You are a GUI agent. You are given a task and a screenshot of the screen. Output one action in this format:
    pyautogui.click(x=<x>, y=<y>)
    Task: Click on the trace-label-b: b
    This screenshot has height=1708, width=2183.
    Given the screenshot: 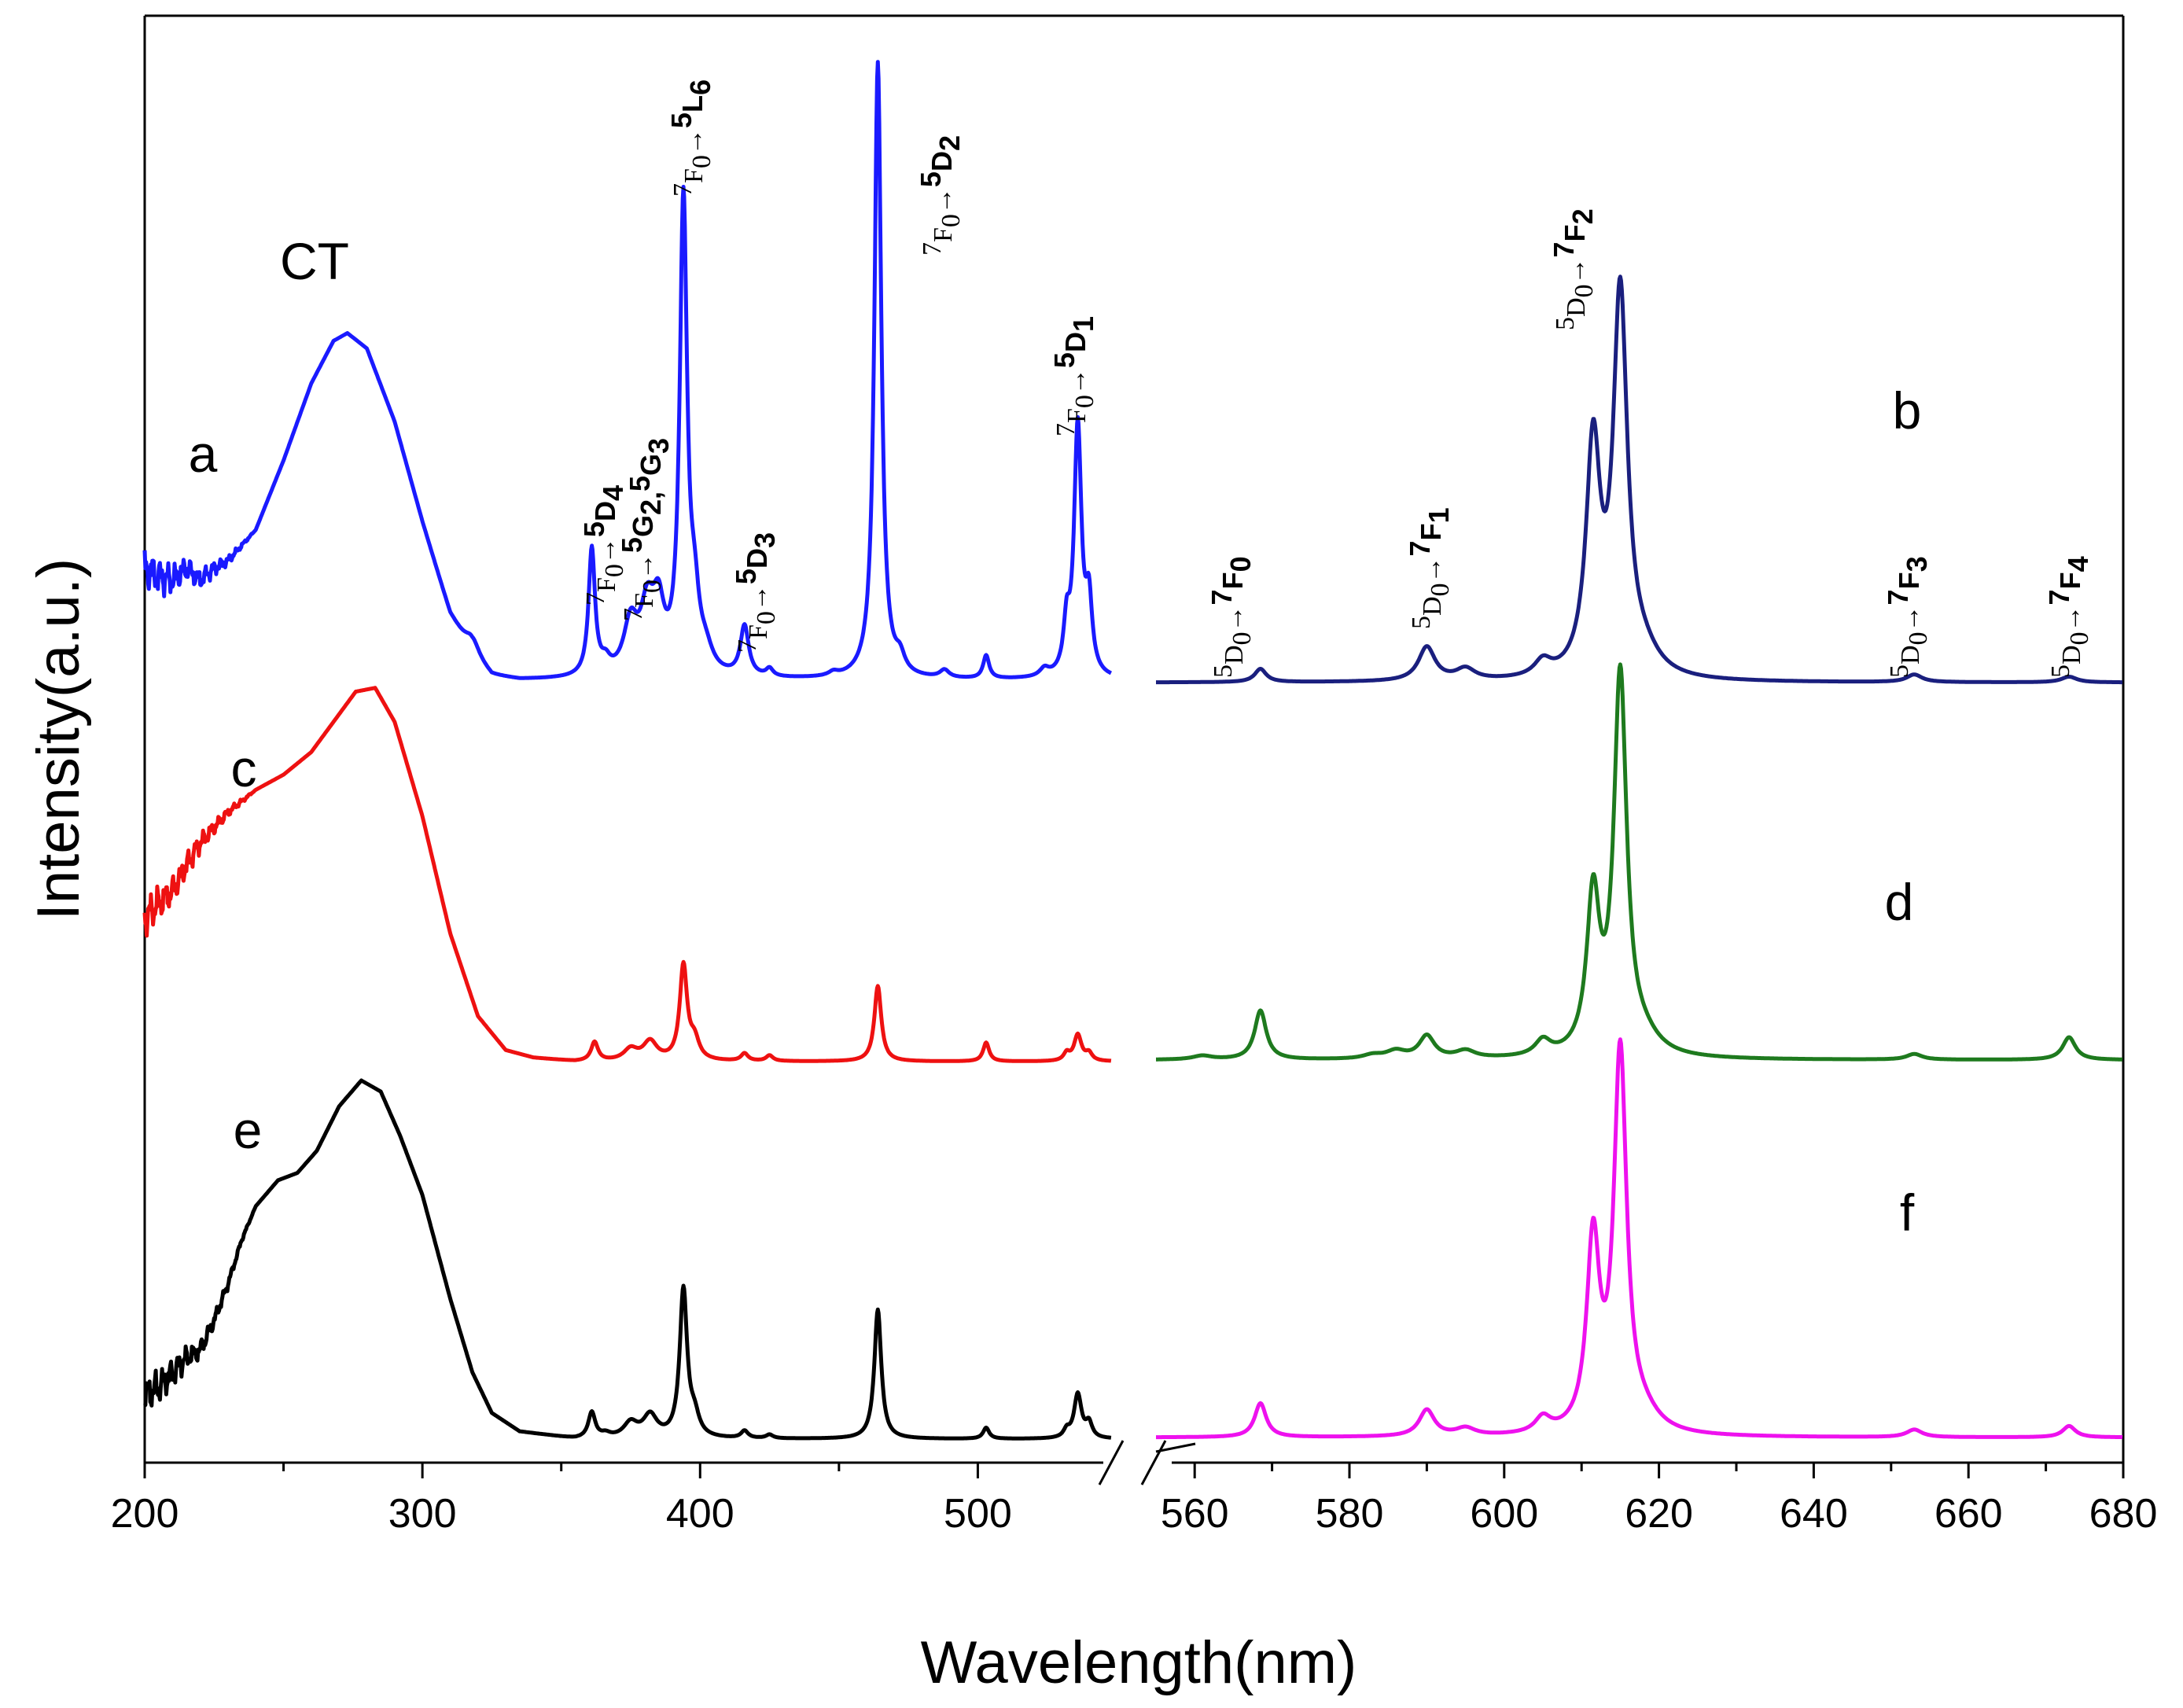 What is the action you would take?
    pyautogui.click(x=1908, y=410)
    